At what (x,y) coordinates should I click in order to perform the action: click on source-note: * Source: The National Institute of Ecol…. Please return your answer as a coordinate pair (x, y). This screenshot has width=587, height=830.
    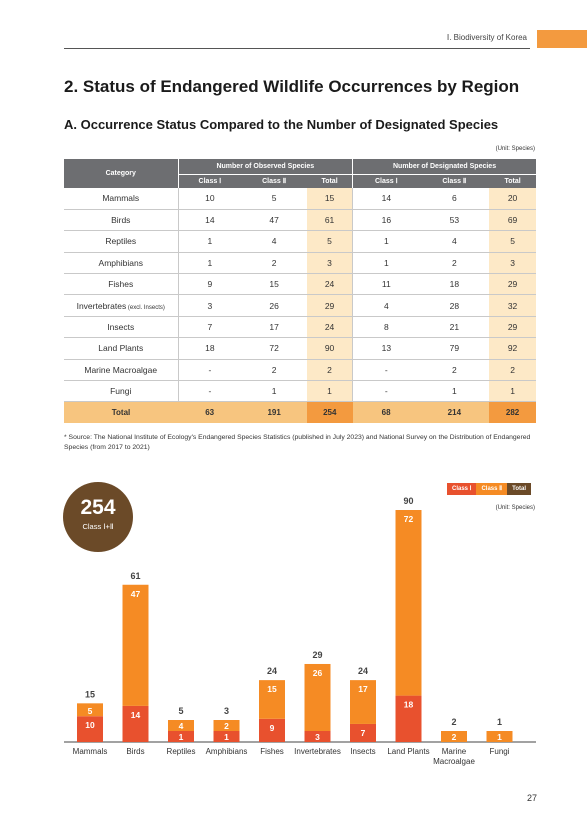
    Looking at the image, I should click on (297, 442).